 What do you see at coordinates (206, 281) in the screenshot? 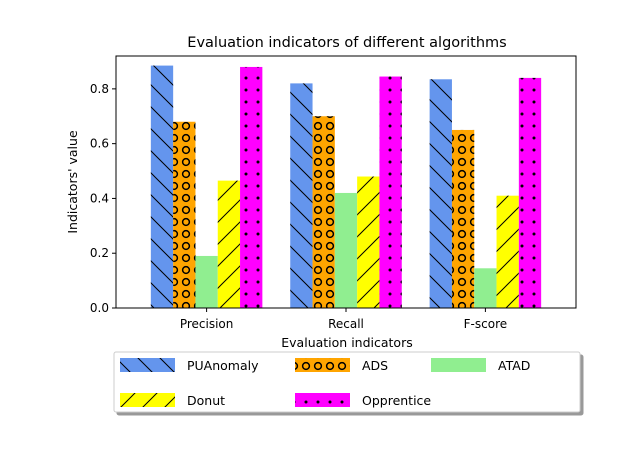
I see `bar-atad-precision` at bounding box center [206, 281].